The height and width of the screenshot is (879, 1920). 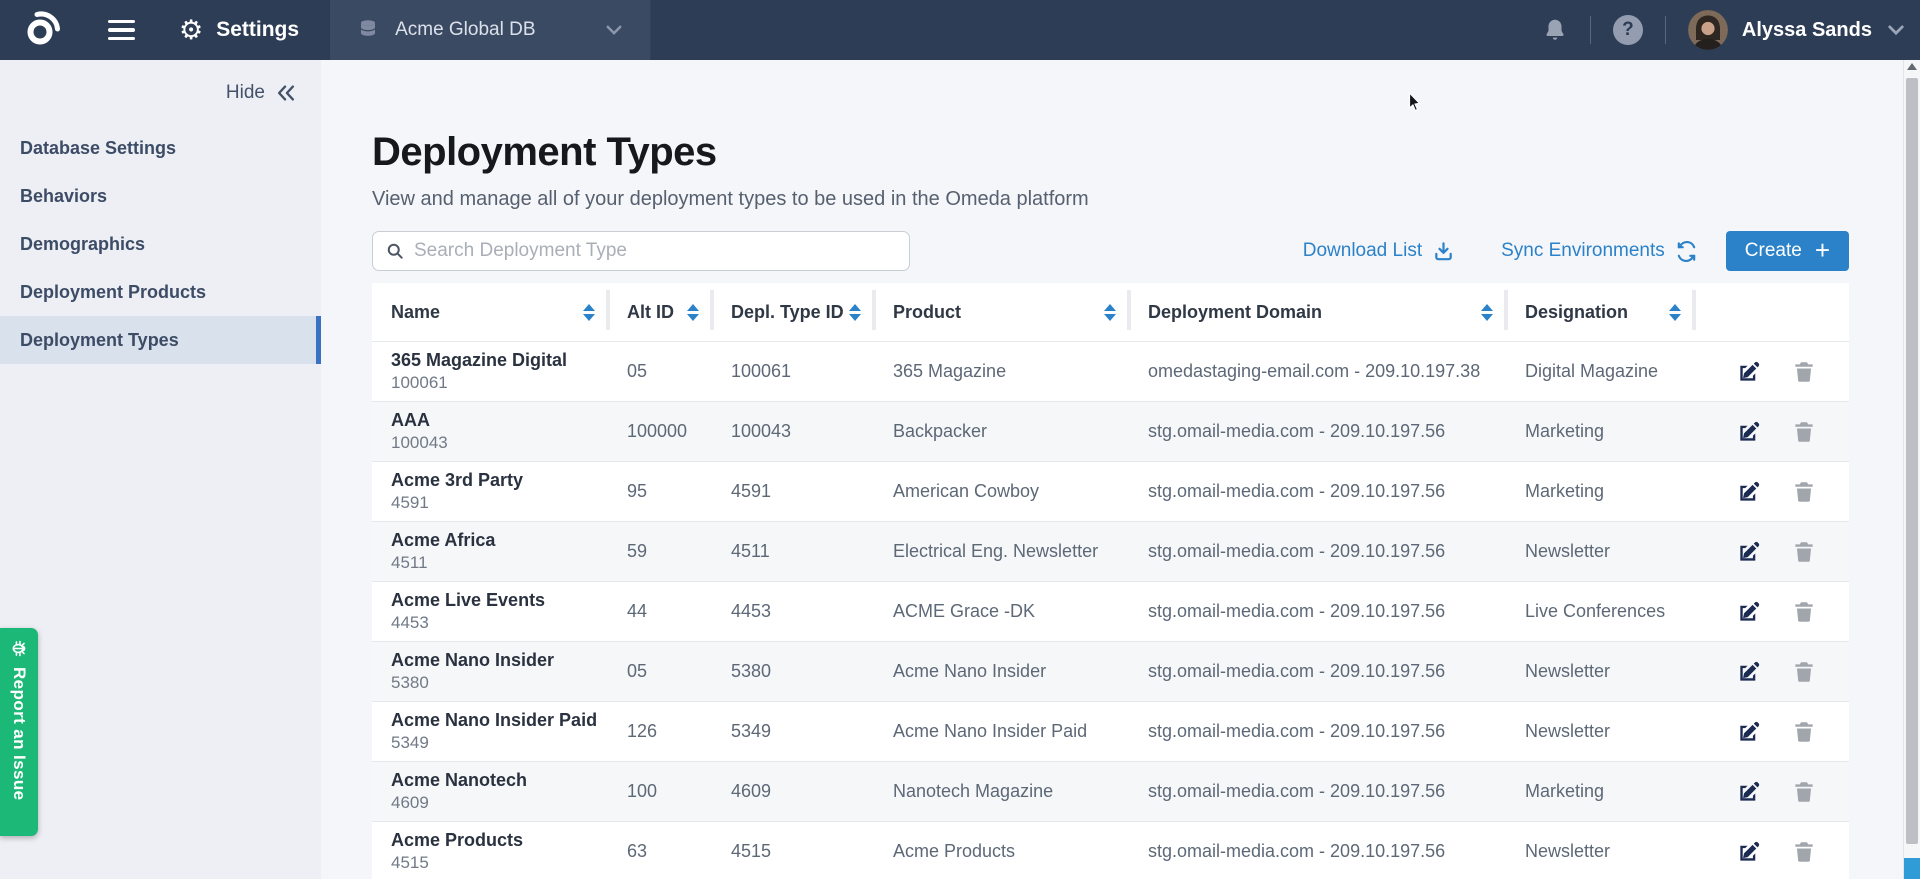 I want to click on notifications-button, so click(x=1555, y=30).